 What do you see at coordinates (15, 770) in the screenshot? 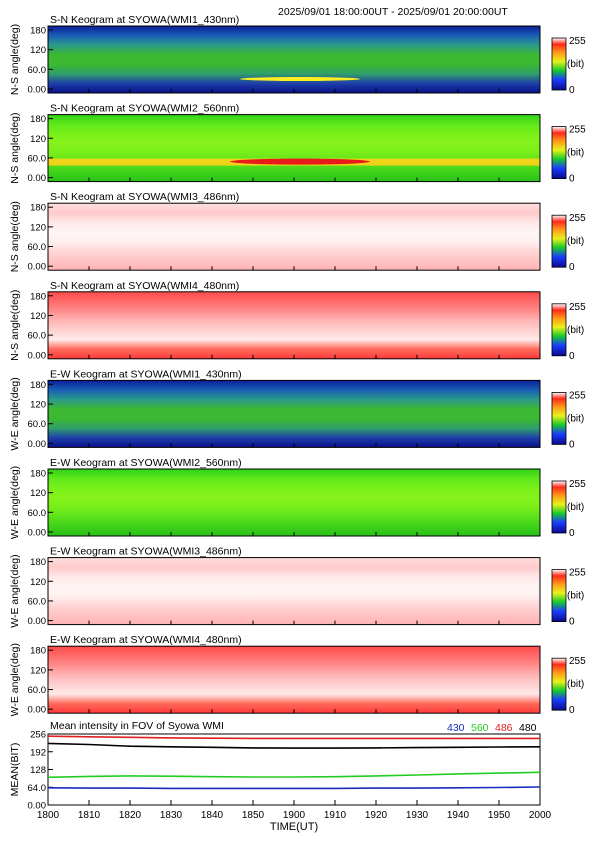
I see `y-axis-label: MEAN(BIT)` at bounding box center [15, 770].